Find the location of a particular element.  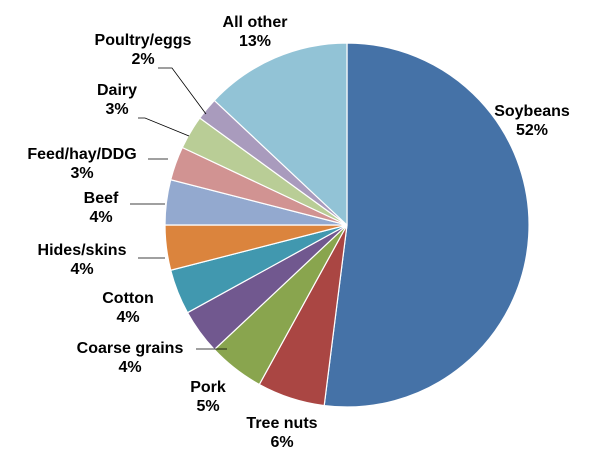

slice-value-beef: 4% is located at coordinates (100, 217).